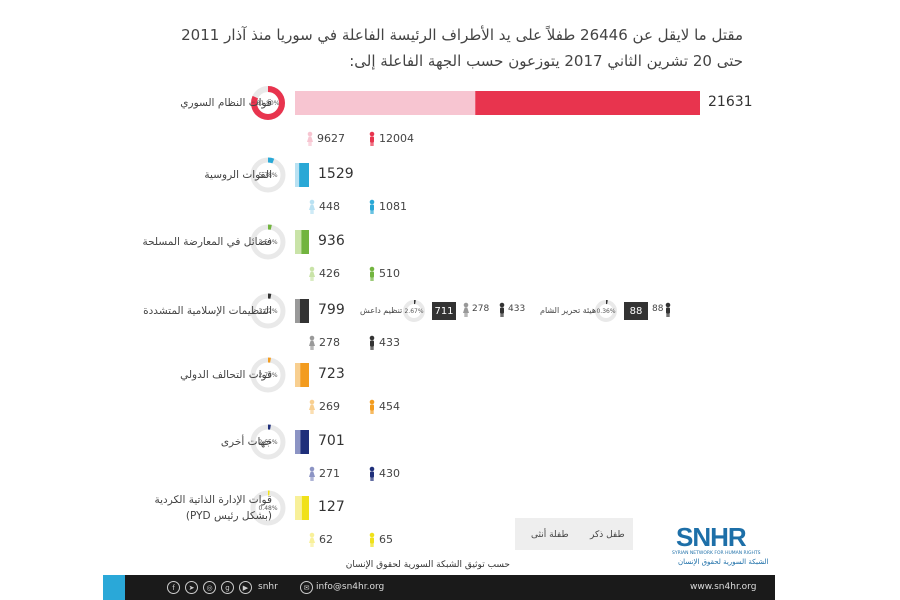 The image size is (900, 600). What do you see at coordinates (207, 242) in the screenshot?
I see `category-label-opposition: فصائل في المعارضة المسلحة` at bounding box center [207, 242].